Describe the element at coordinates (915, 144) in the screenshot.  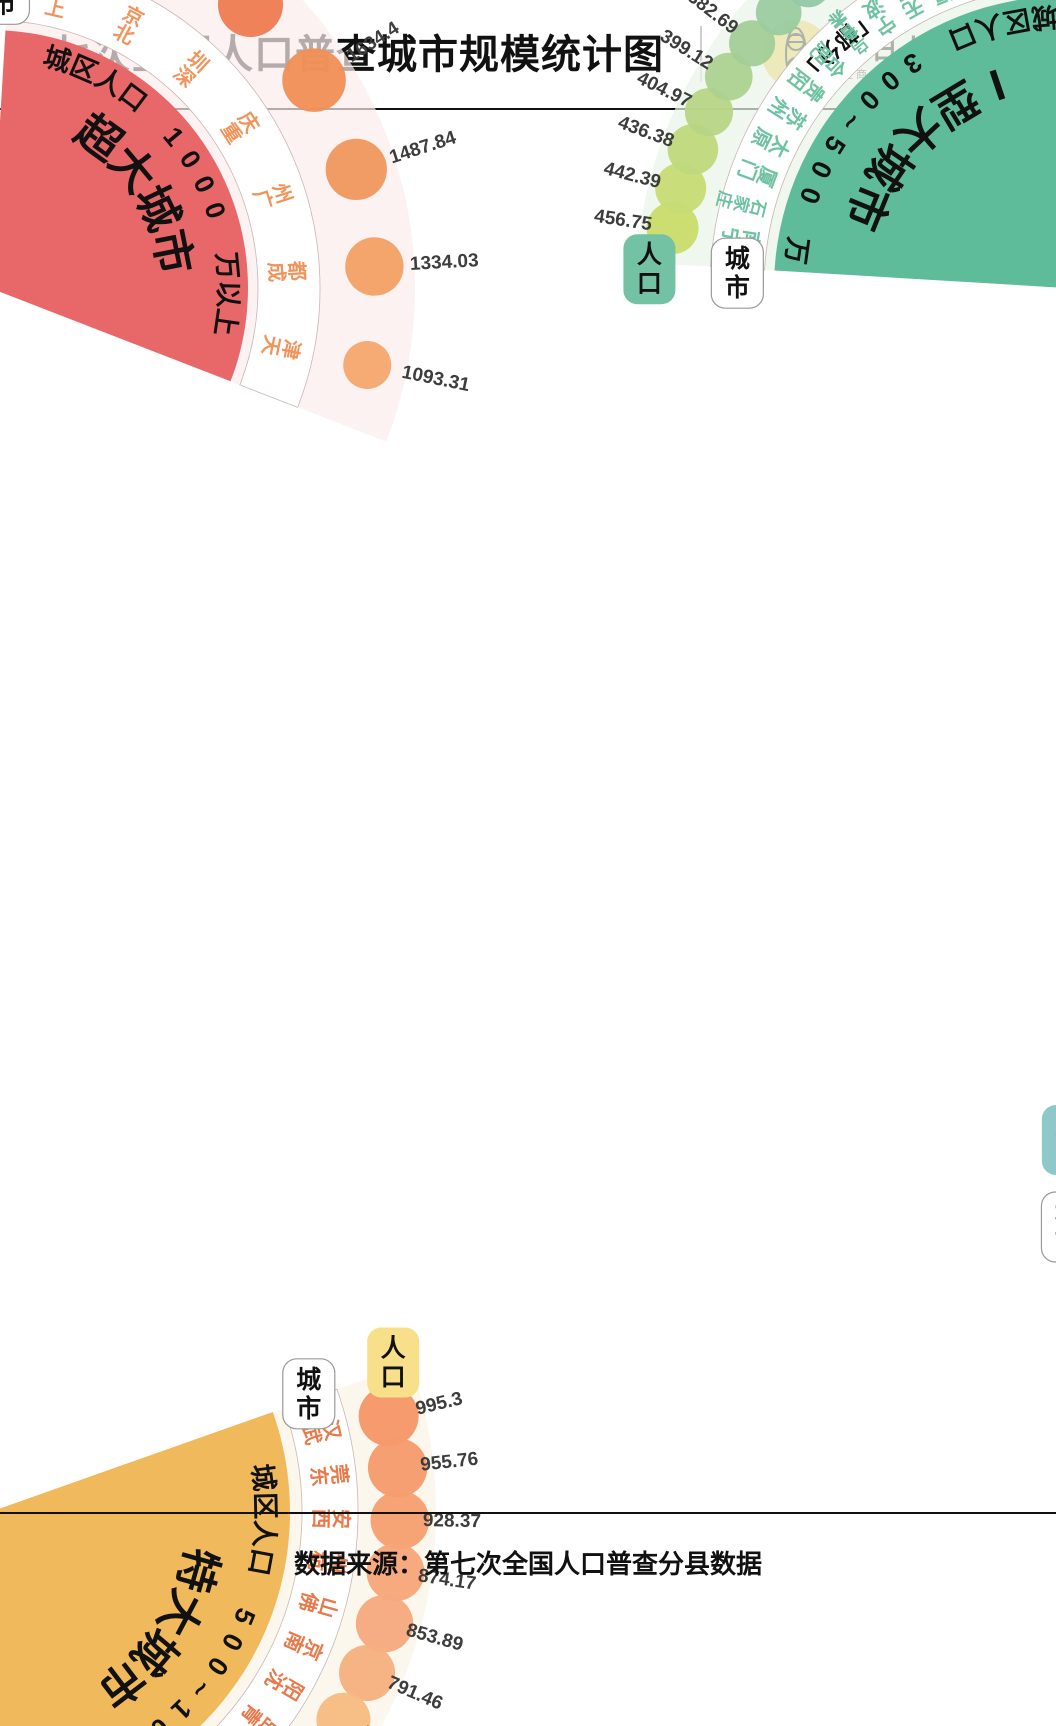
I see `hub-itype` at that location.